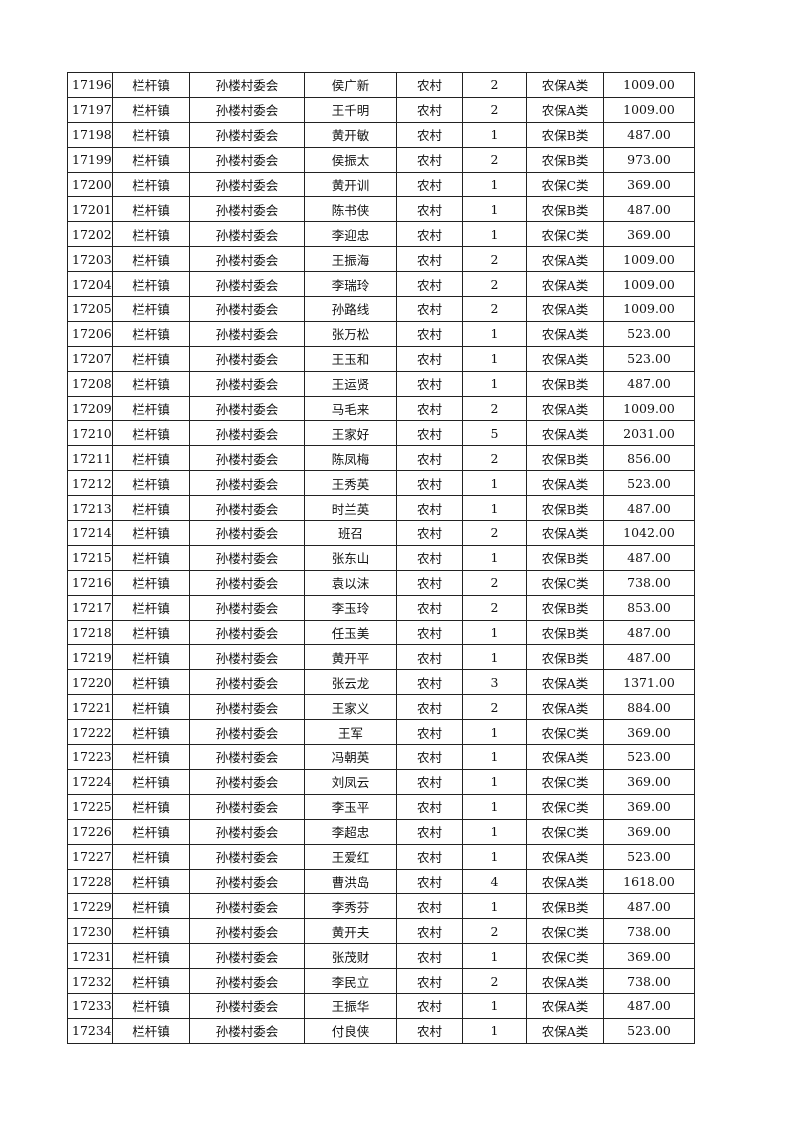 The image size is (793, 1122). I want to click on person-name-cell: 张东山, so click(350, 557).